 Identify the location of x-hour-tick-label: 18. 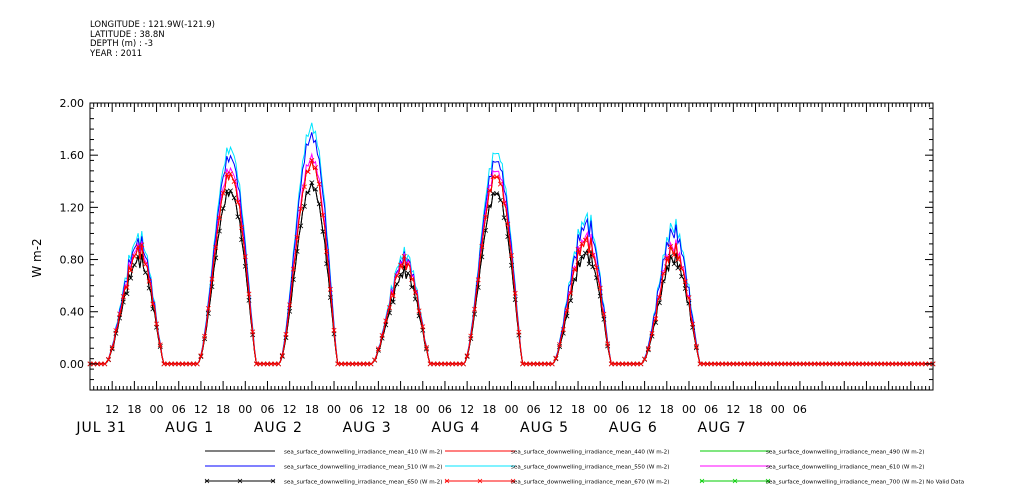
(489, 409).